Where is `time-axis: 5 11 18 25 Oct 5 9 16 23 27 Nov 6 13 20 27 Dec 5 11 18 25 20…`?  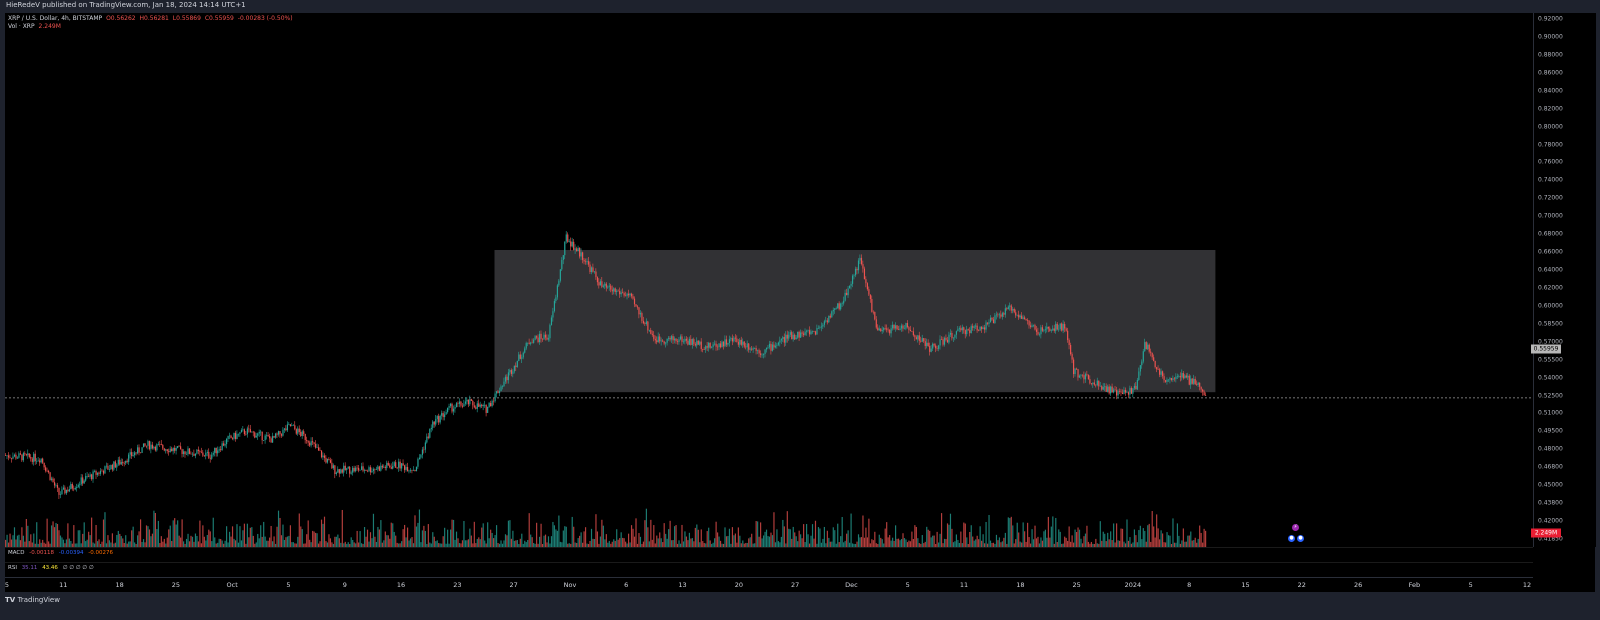
time-axis: 5 11 18 25 Oct 5 9 16 23 27 Nov 6 13 20 27 Dec 5 11 18 25 20… is located at coordinates (769, 584).